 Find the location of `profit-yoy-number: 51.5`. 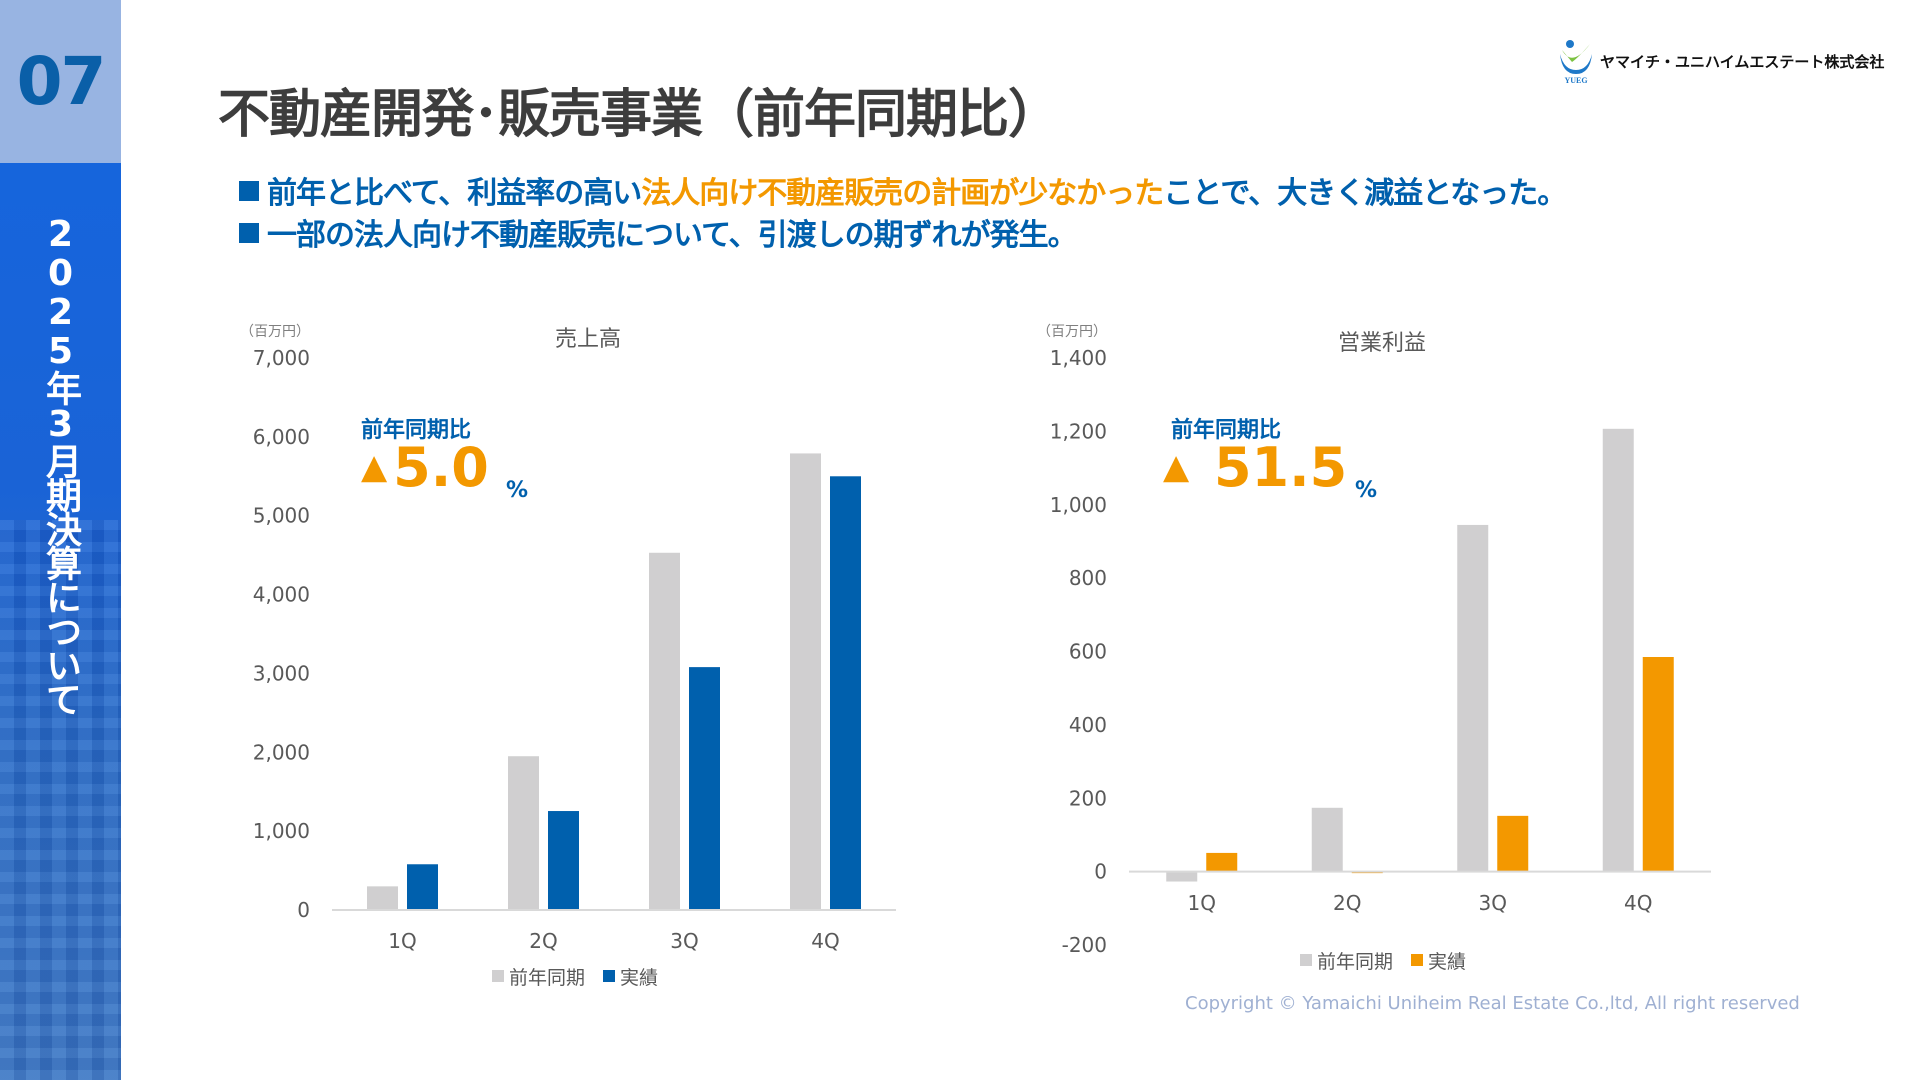

profit-yoy-number: 51.5 is located at coordinates (1280, 467).